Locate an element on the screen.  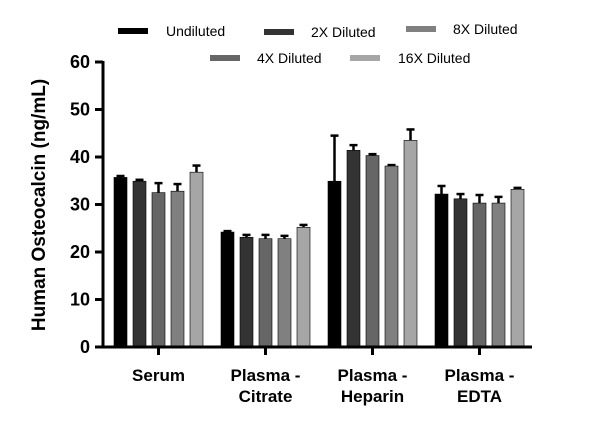
y-tick-label: 10 is located at coordinates (80, 300).